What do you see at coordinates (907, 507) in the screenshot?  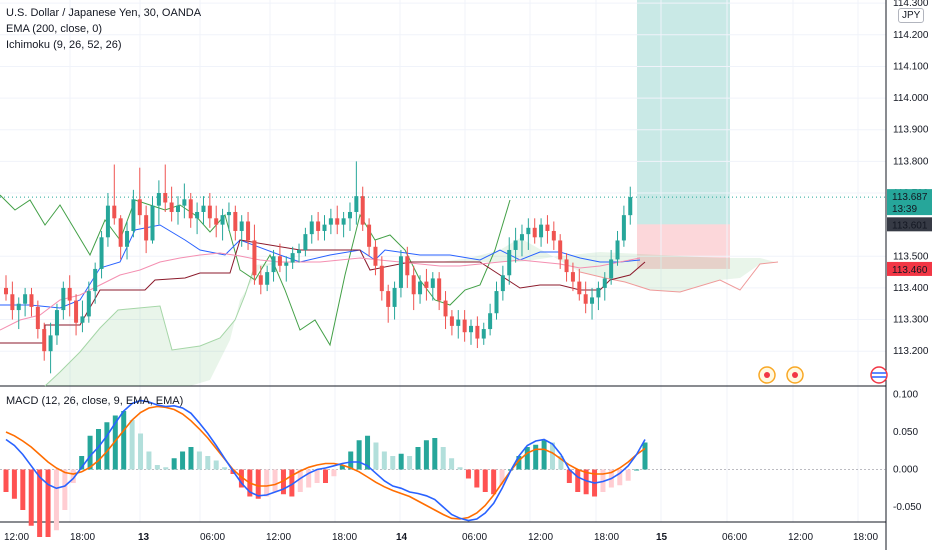 I see `macd-tick-label: -0.050` at bounding box center [907, 507].